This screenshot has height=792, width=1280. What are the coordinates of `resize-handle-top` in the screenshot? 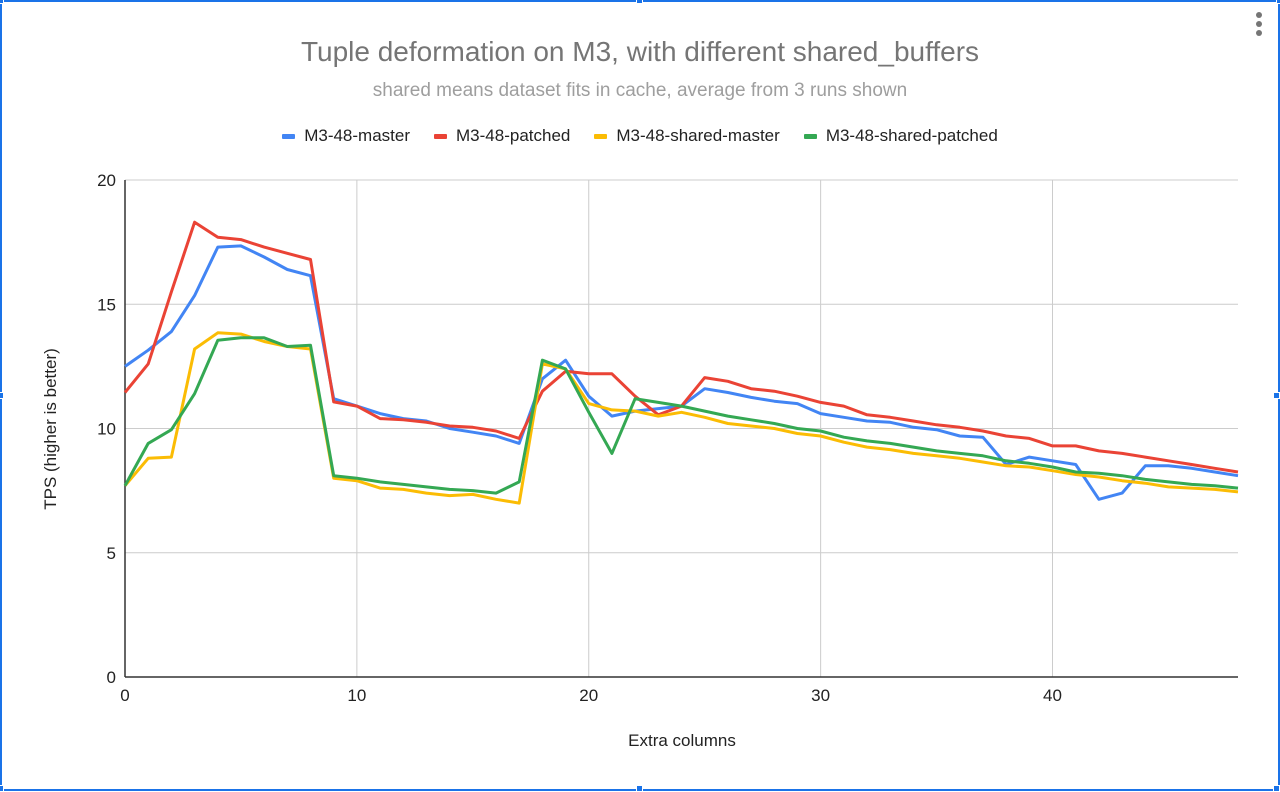 It's located at (639, 2).